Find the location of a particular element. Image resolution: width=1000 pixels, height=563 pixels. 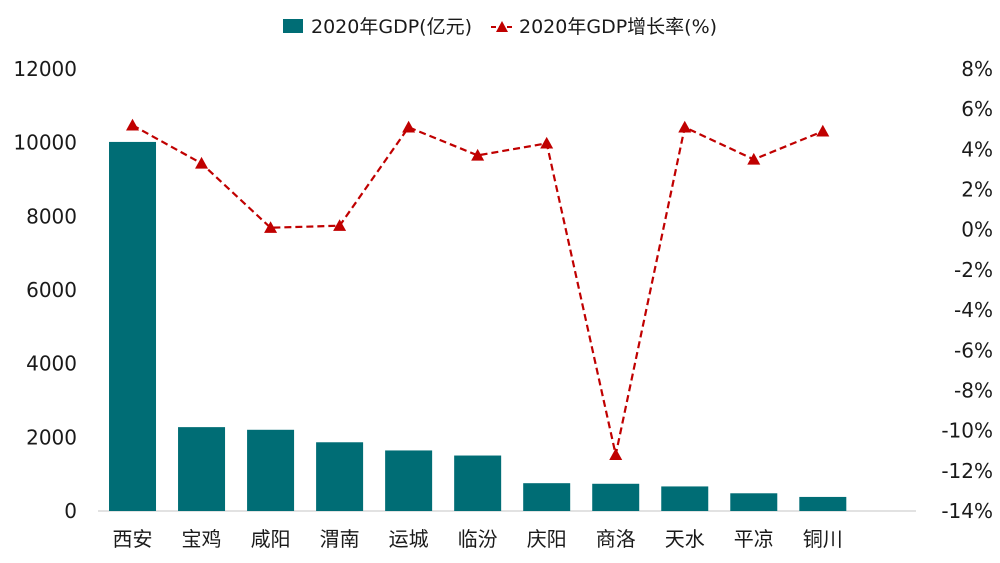

legend-line-marker is located at coordinates (502, 26).